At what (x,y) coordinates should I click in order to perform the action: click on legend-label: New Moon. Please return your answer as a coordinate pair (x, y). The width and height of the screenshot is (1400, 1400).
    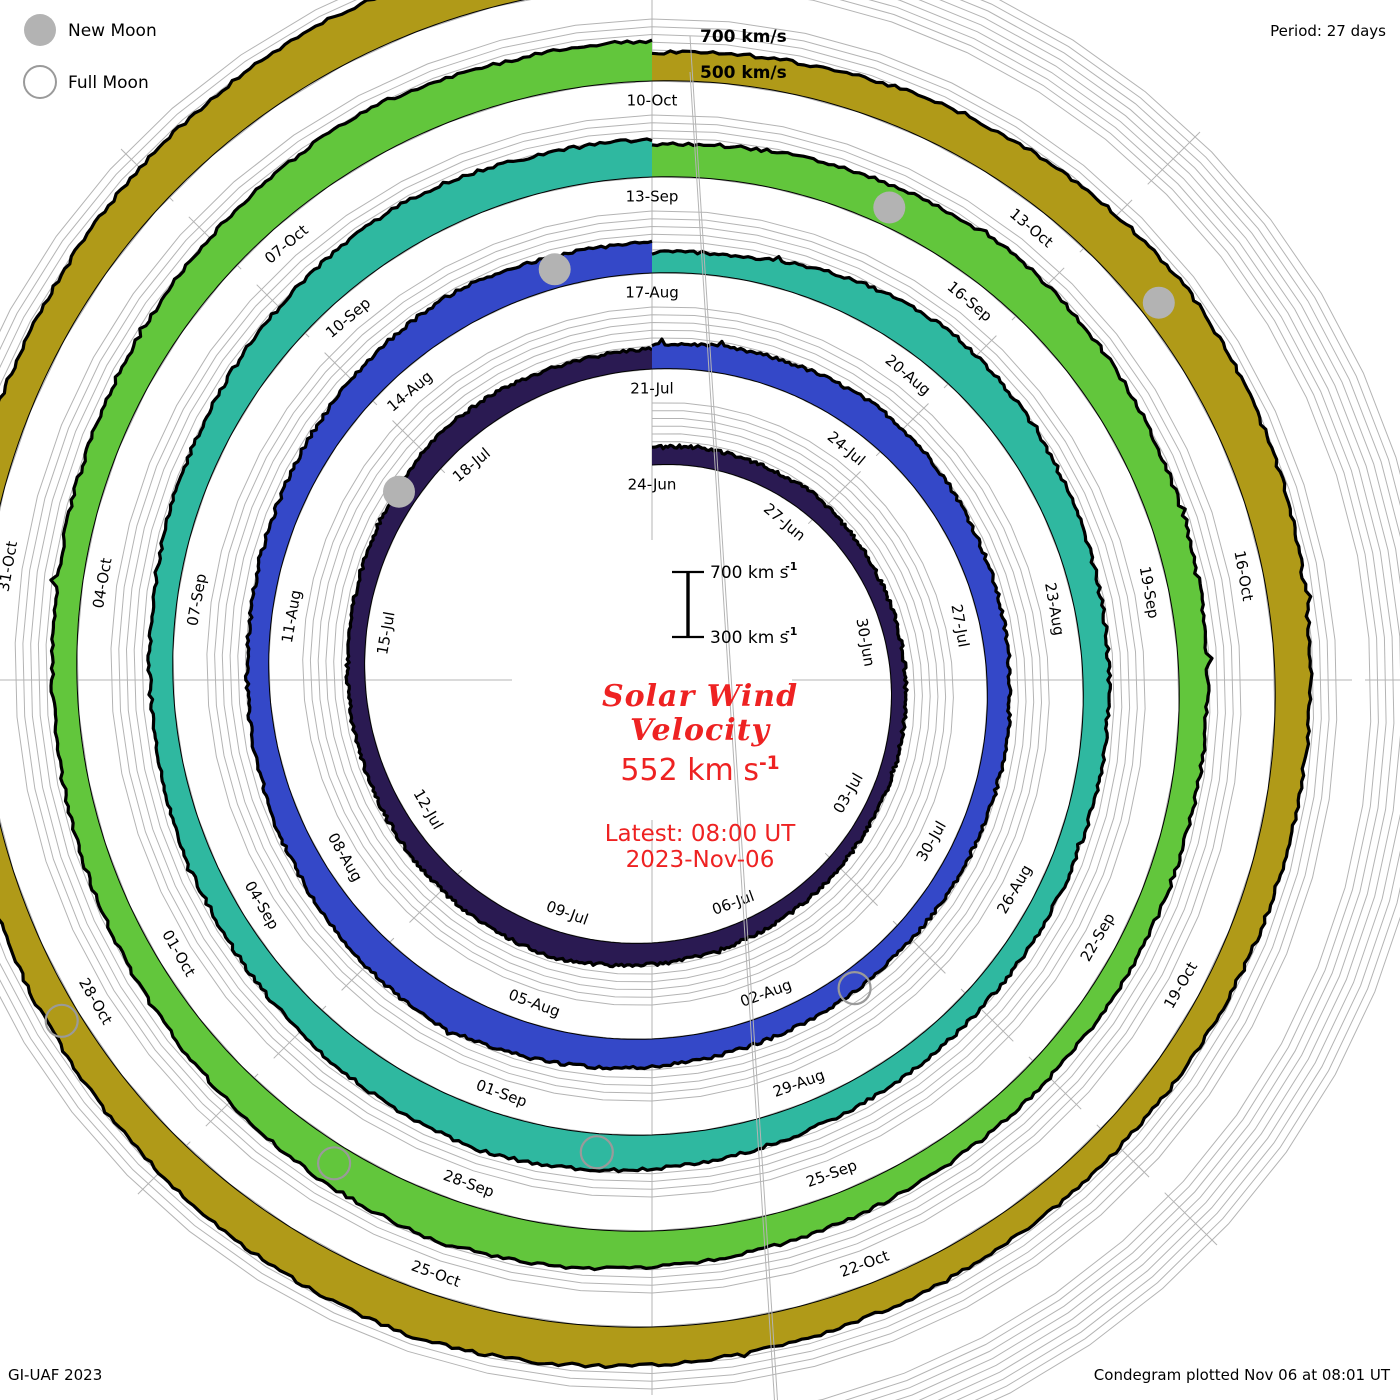
    Looking at the image, I should click on (112, 31).